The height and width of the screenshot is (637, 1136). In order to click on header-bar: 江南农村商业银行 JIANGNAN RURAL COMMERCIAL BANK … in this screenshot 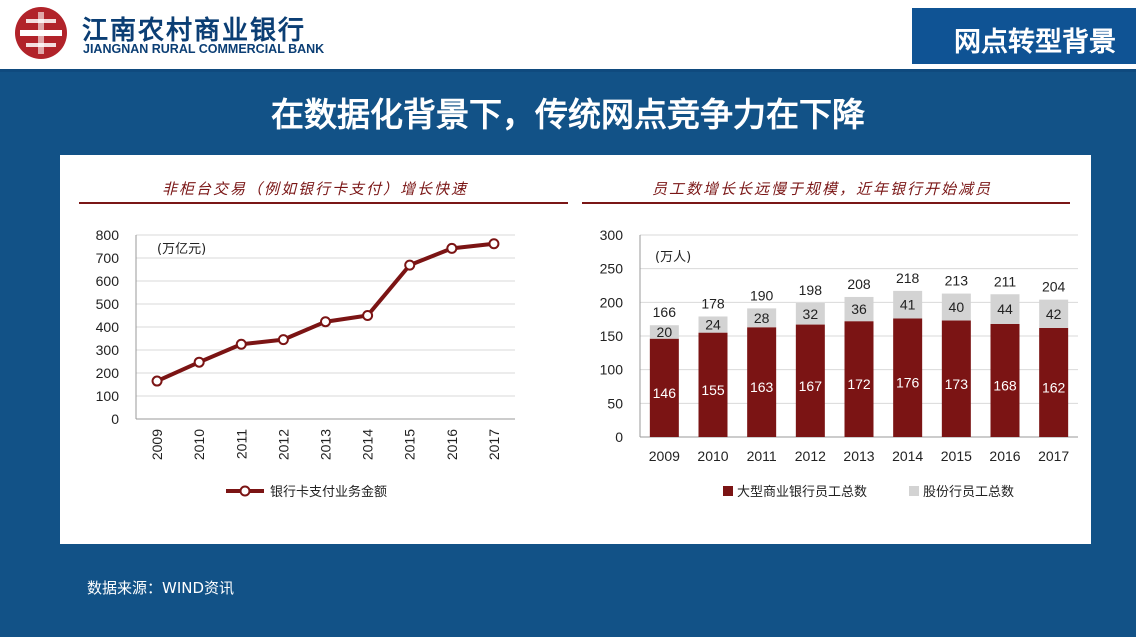, I will do `click(568, 35)`.